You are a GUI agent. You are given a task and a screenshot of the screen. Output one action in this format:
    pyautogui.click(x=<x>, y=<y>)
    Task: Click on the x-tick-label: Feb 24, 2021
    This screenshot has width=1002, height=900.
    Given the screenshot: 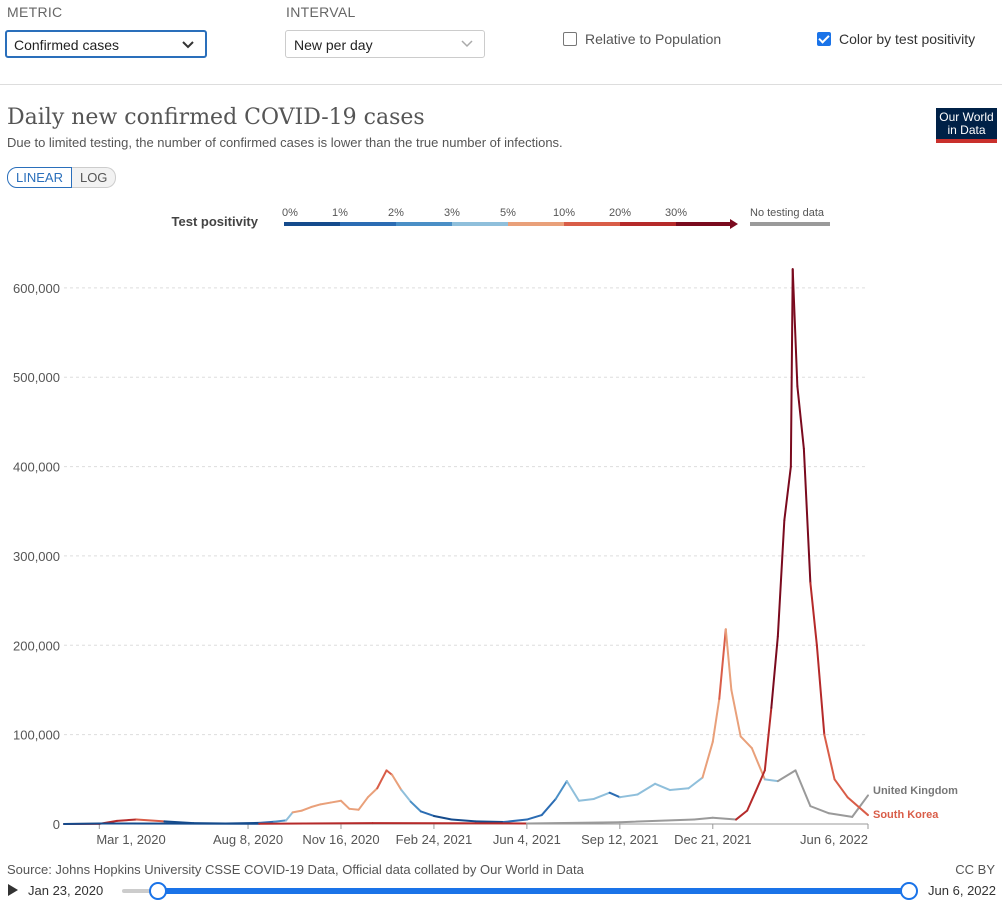 What is the action you would take?
    pyautogui.click(x=434, y=839)
    